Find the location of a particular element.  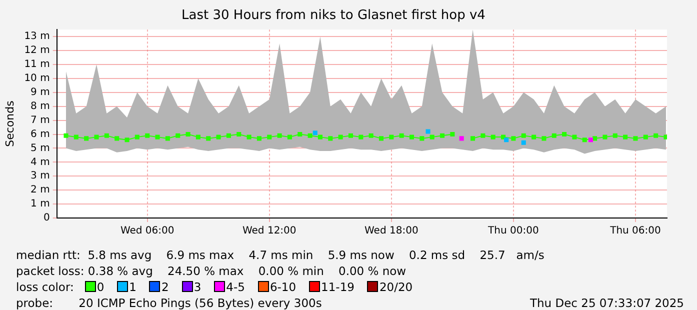

chart-title: Last 30 Hours from niks to Glasnet first hop v4 is located at coordinates (334, 16).